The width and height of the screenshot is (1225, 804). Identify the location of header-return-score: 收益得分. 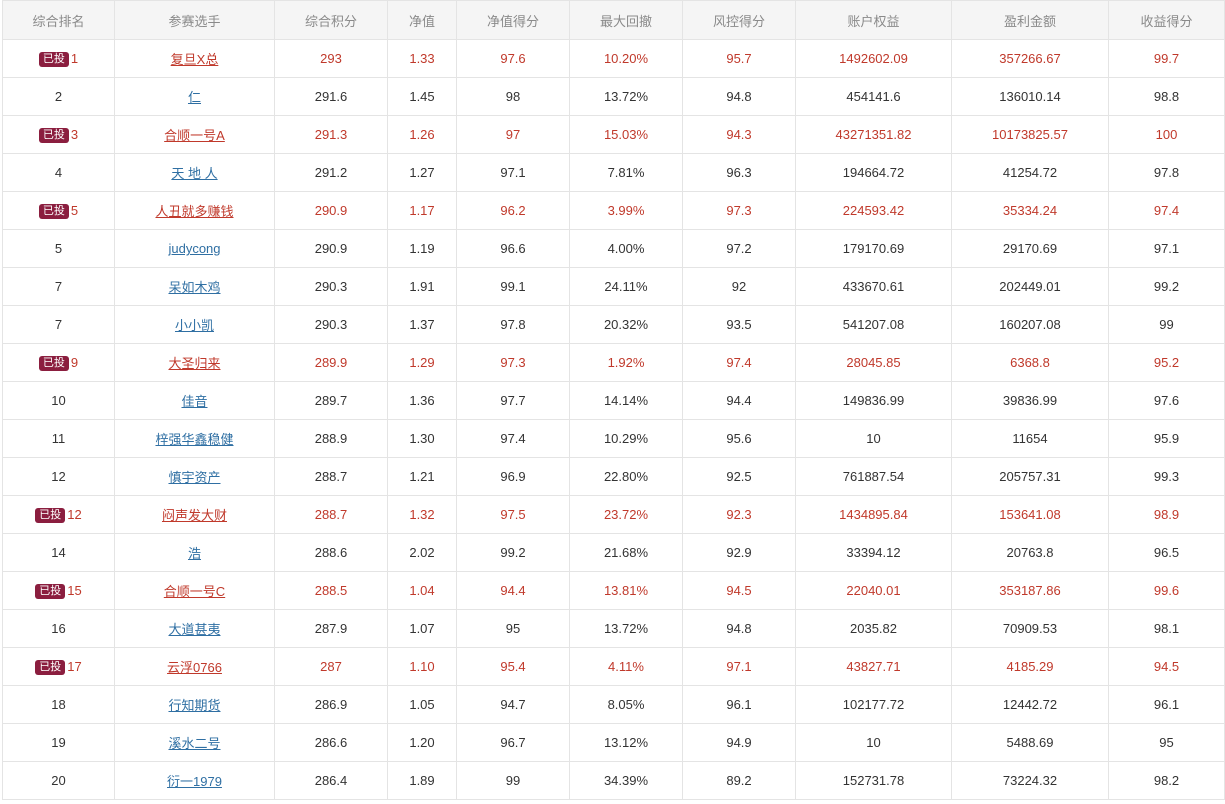
(1166, 20).